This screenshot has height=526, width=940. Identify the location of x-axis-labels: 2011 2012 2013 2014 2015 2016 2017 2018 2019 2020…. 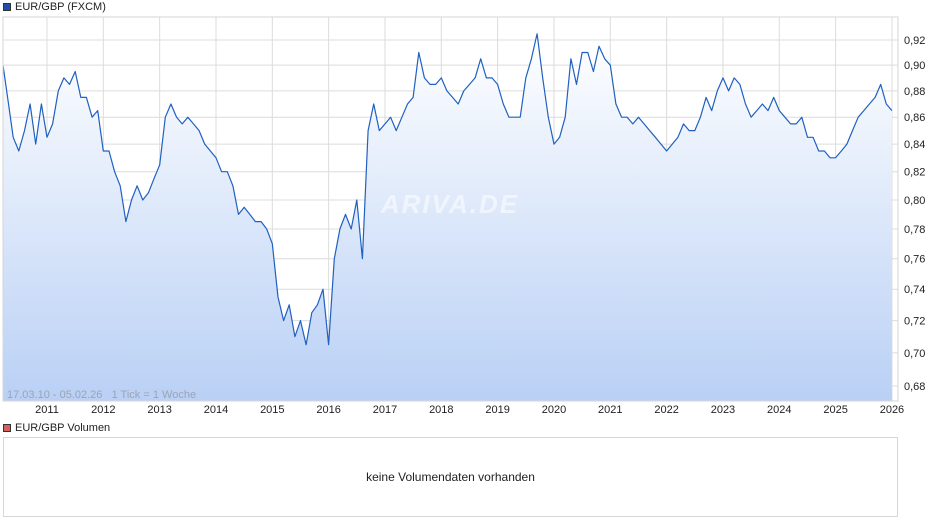
(469, 410).